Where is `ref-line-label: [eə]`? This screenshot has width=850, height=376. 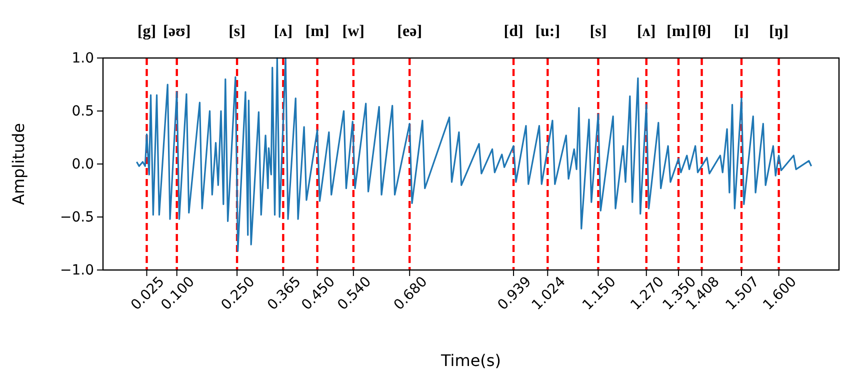
ref-line-label: [eə] is located at coordinates (409, 31).